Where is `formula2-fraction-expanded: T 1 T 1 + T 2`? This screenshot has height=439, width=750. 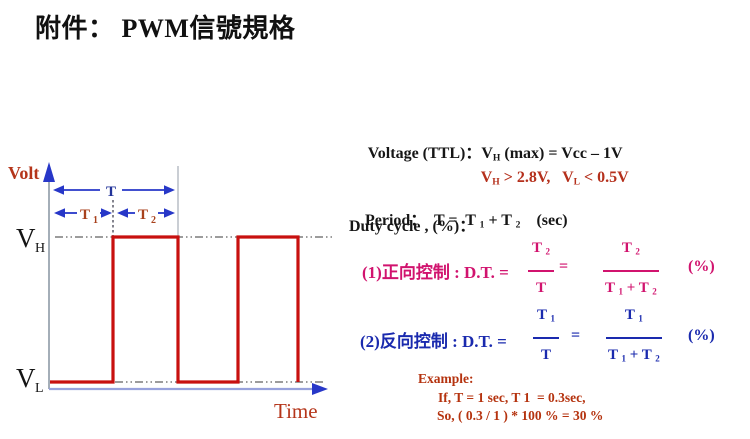 formula2-fraction-expanded: T 1 T 1 + T 2 is located at coordinates (634, 336).